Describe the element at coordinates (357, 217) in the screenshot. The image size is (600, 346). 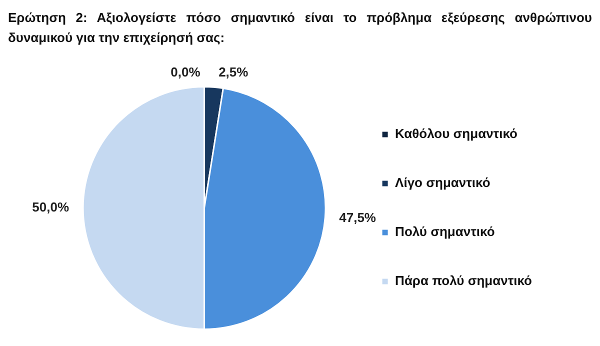
I see `data-label: 47,5%` at that location.